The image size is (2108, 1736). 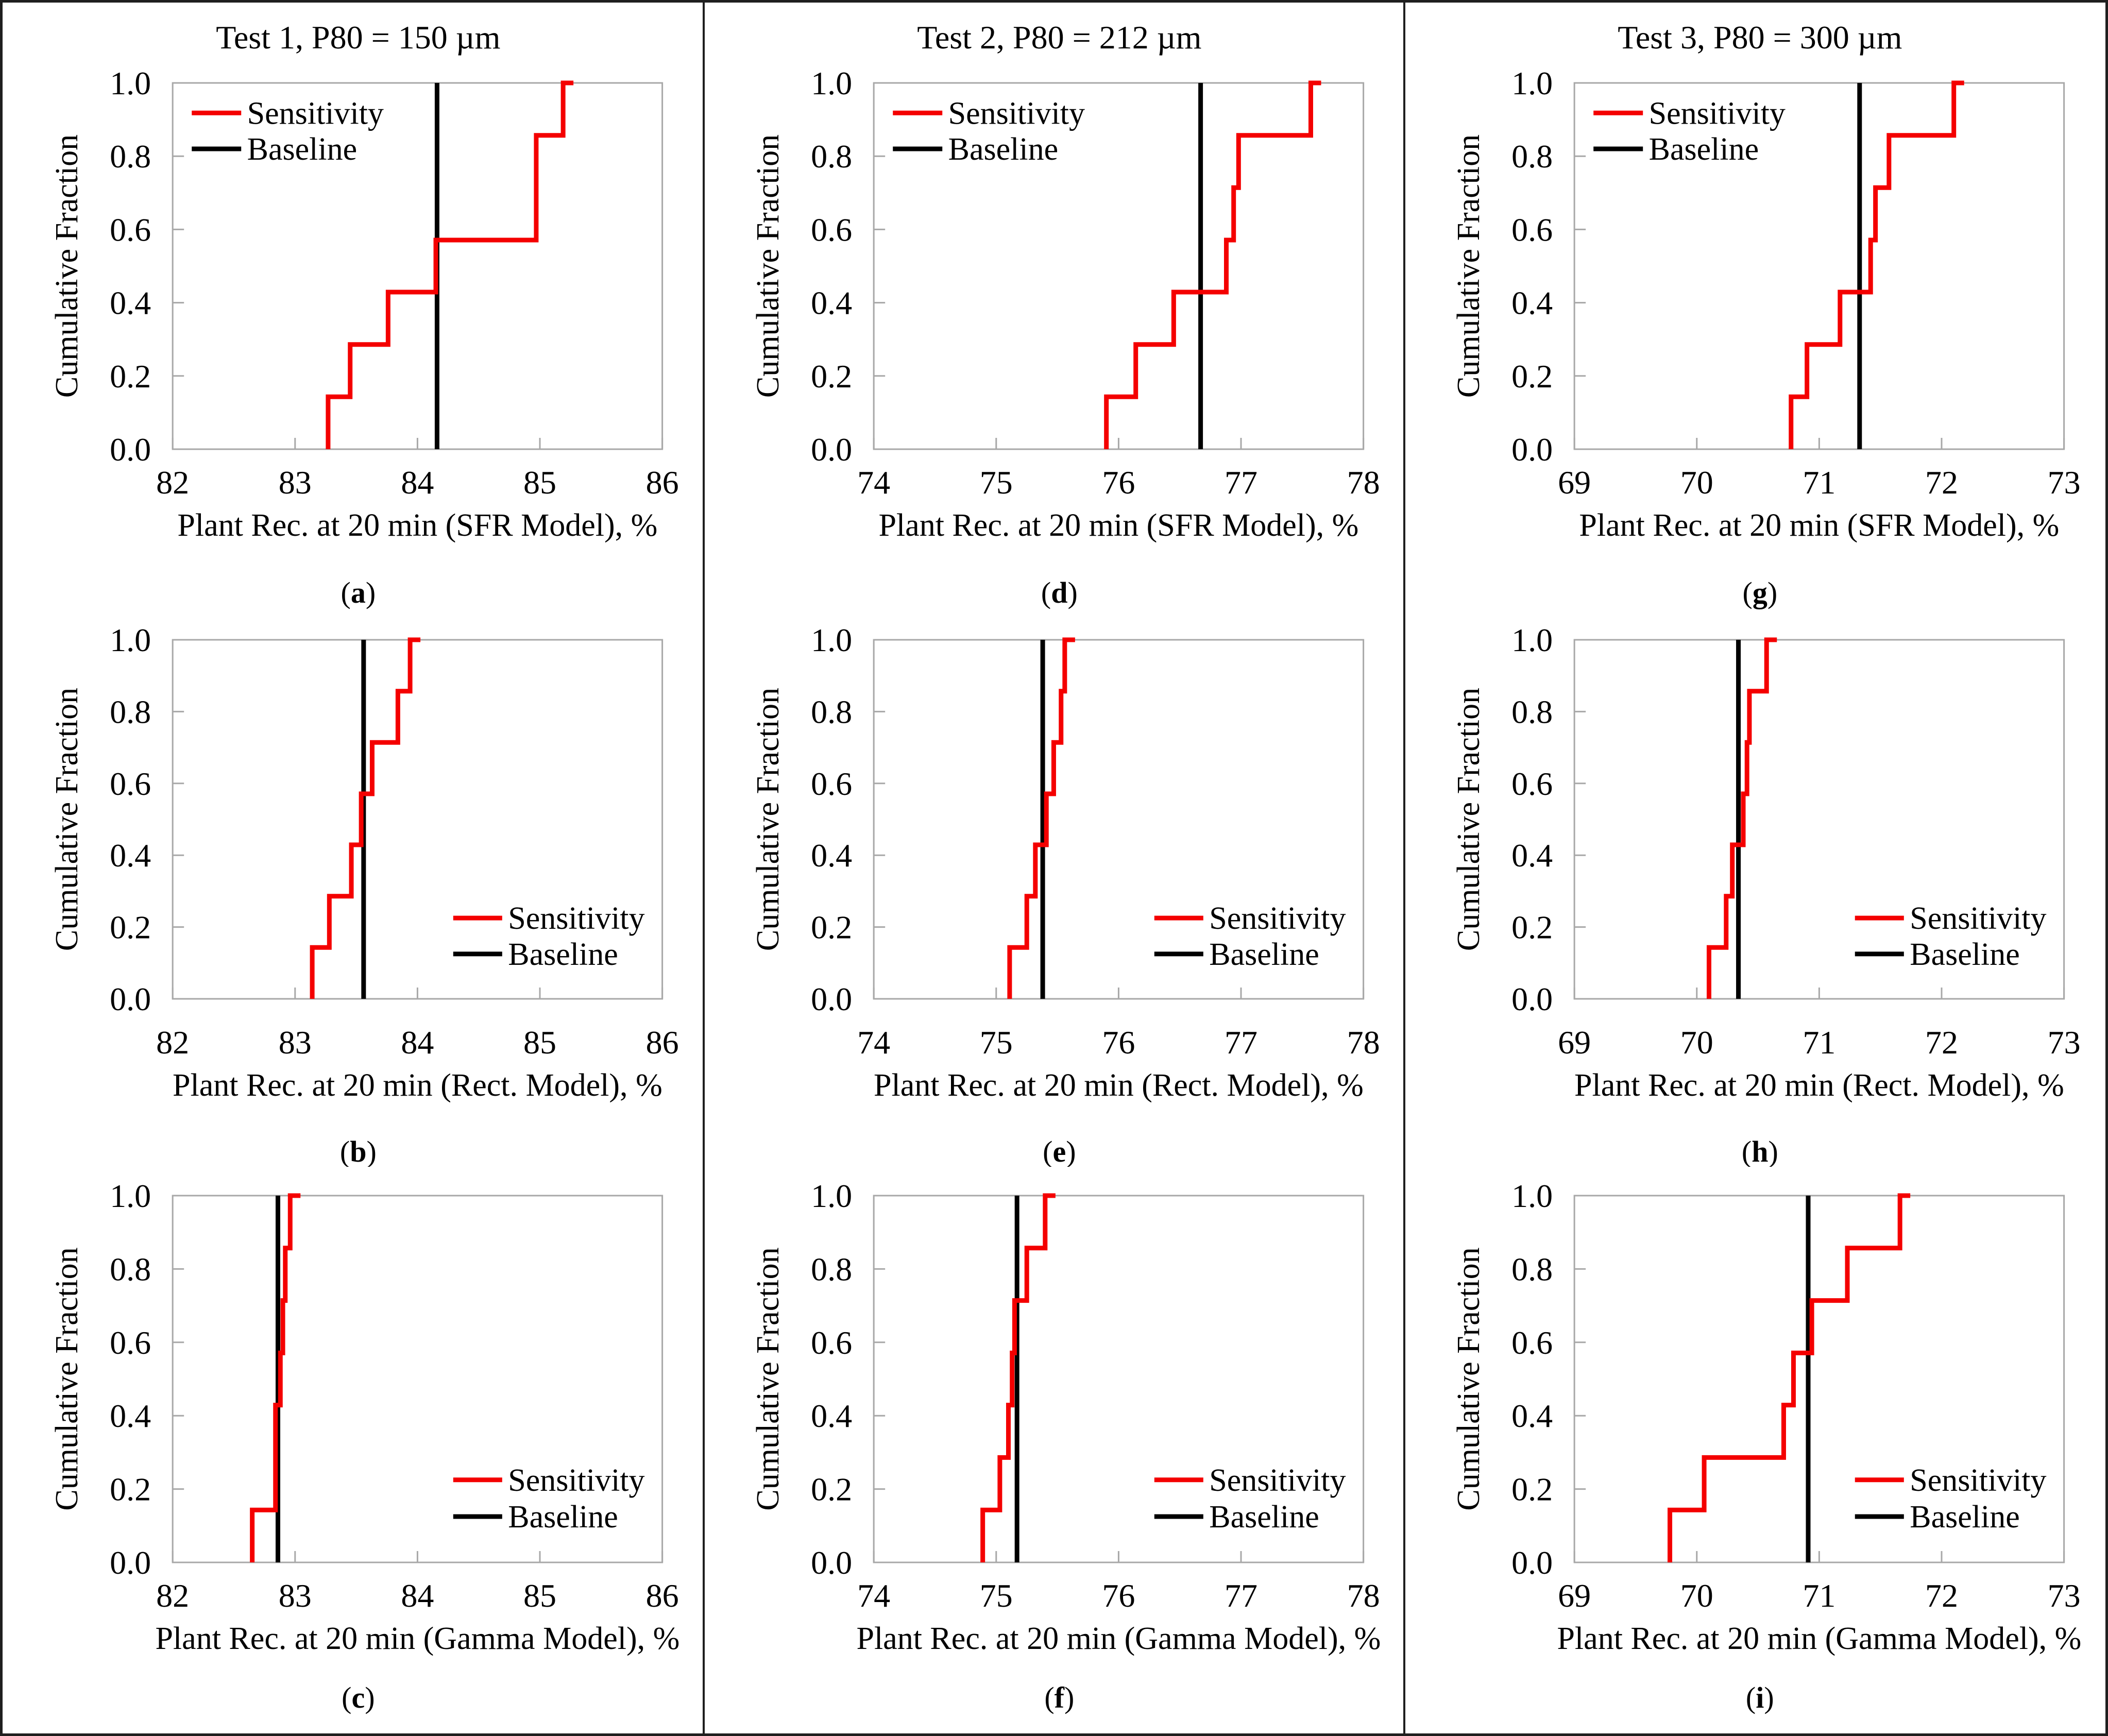 I want to click on column-divider, so click(x=703, y=868).